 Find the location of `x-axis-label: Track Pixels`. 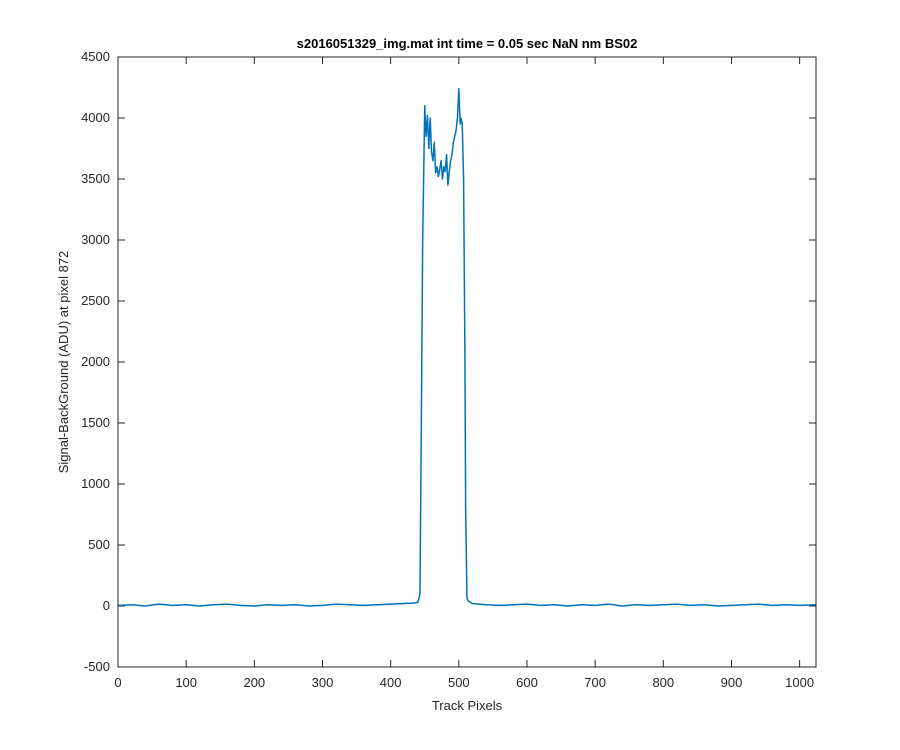

x-axis-label: Track Pixels is located at coordinates (467, 705).